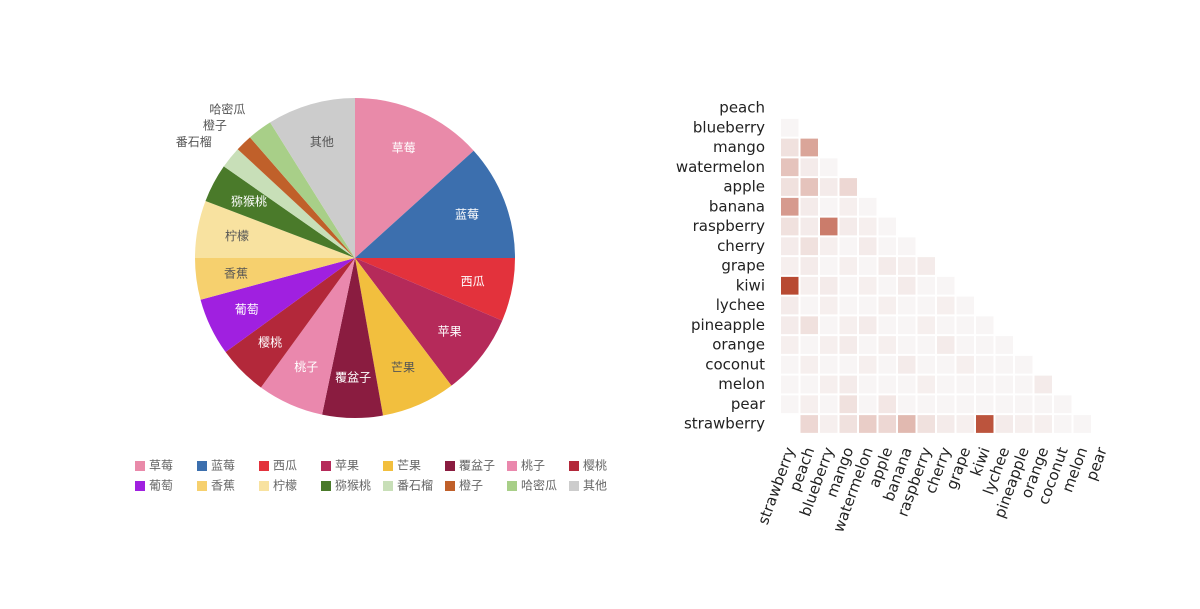  Describe the element at coordinates (450, 331) in the screenshot. I see `slice-label: 苹果` at that location.